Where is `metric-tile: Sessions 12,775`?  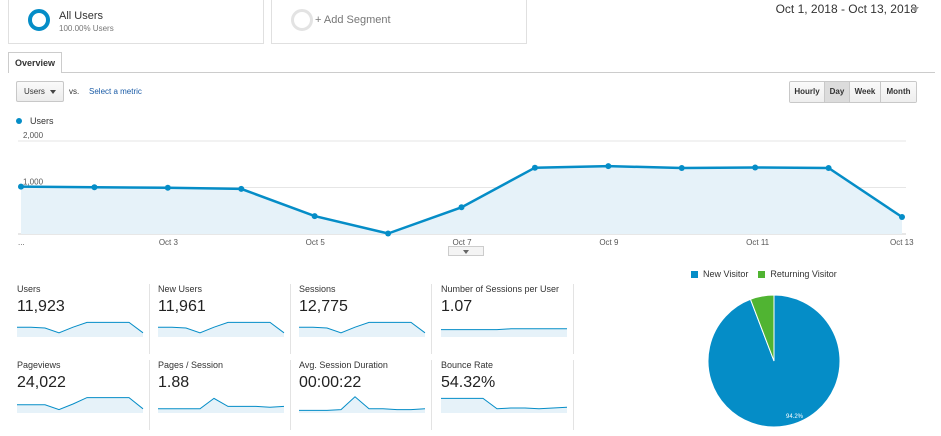
metric-tile: Sessions 12,775 is located at coordinates (365, 319).